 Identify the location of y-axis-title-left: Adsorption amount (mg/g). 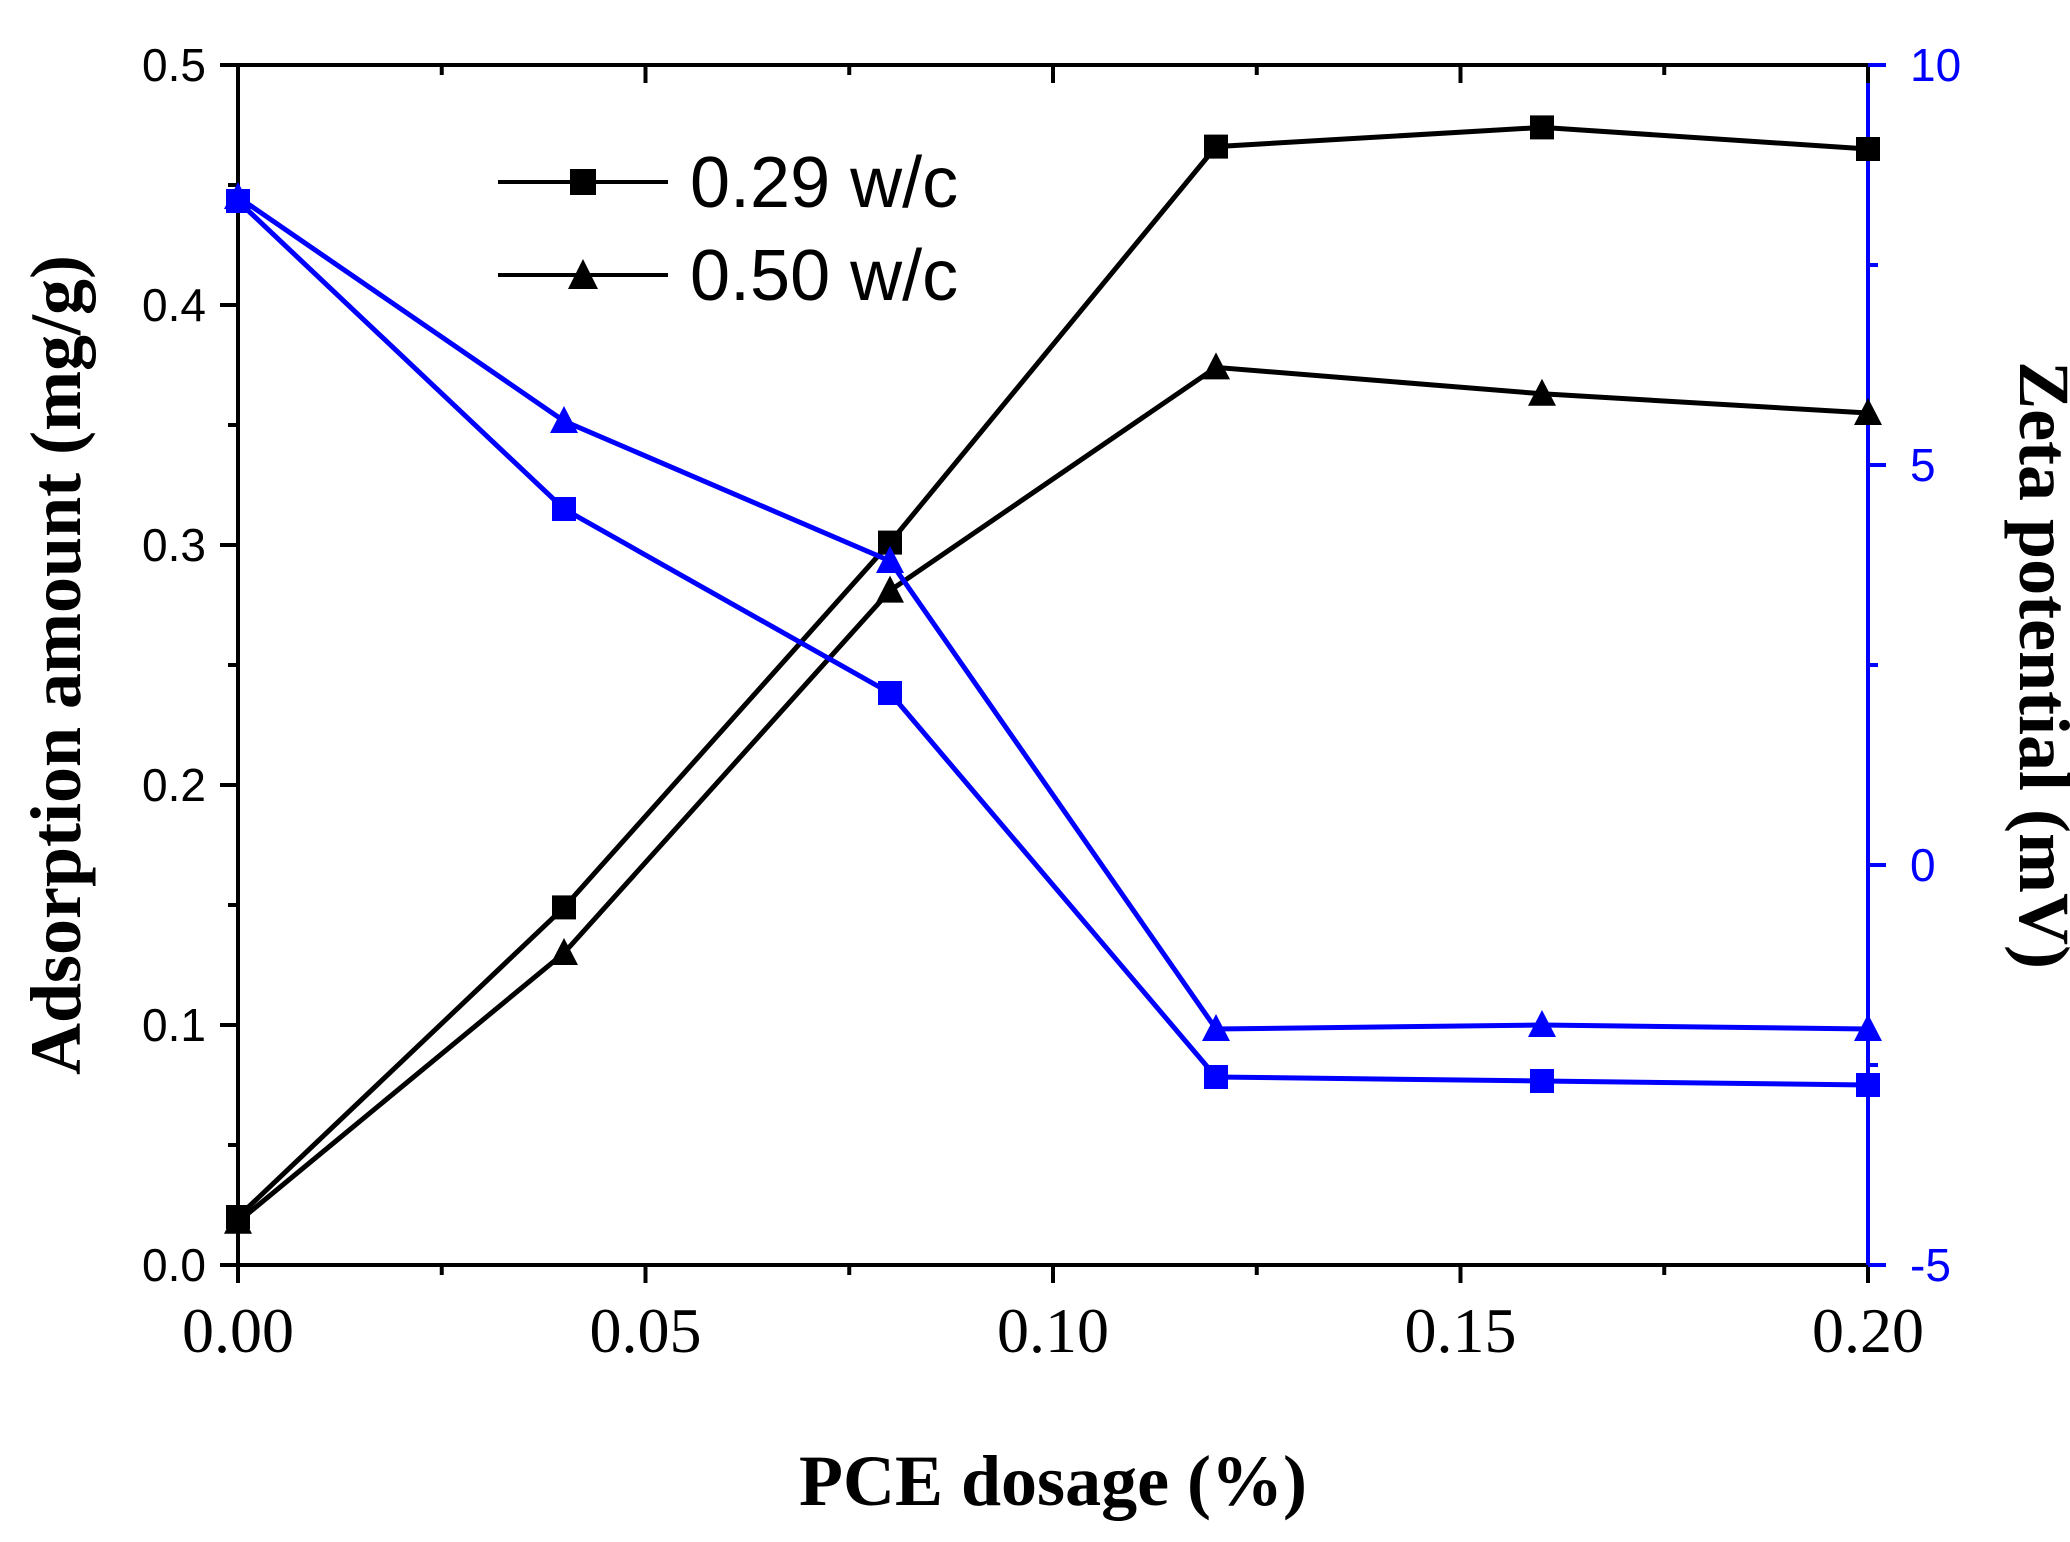
(56, 665).